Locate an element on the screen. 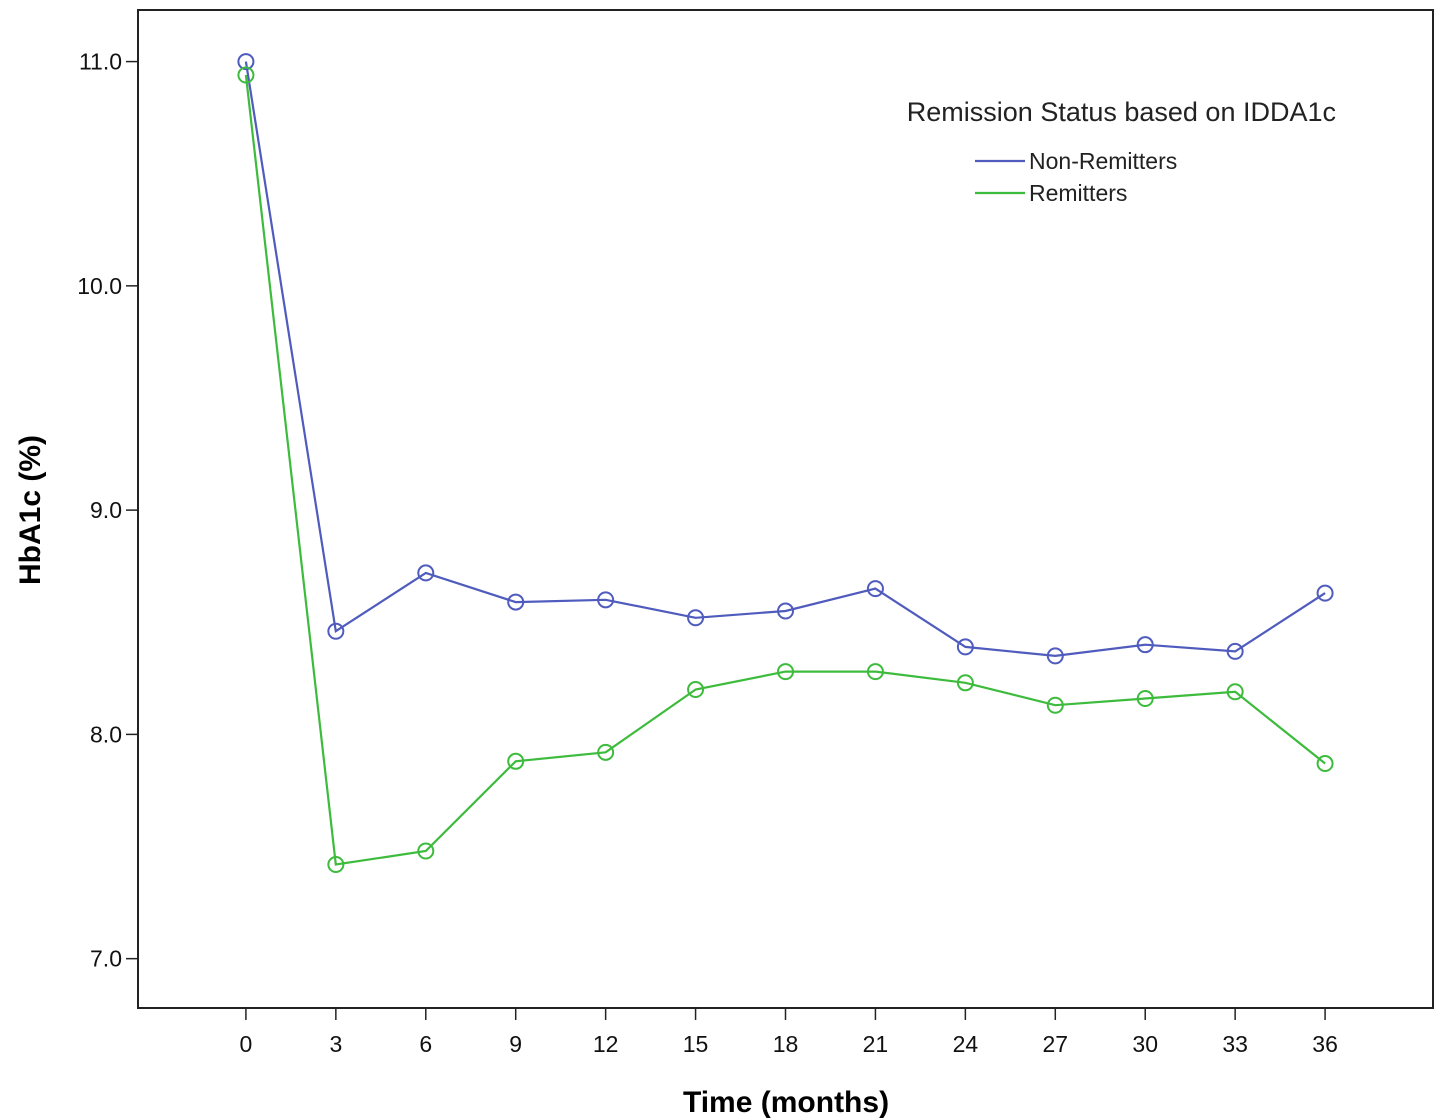 The width and height of the screenshot is (1440, 1120). x-tick-label: 3 is located at coordinates (335, 1044).